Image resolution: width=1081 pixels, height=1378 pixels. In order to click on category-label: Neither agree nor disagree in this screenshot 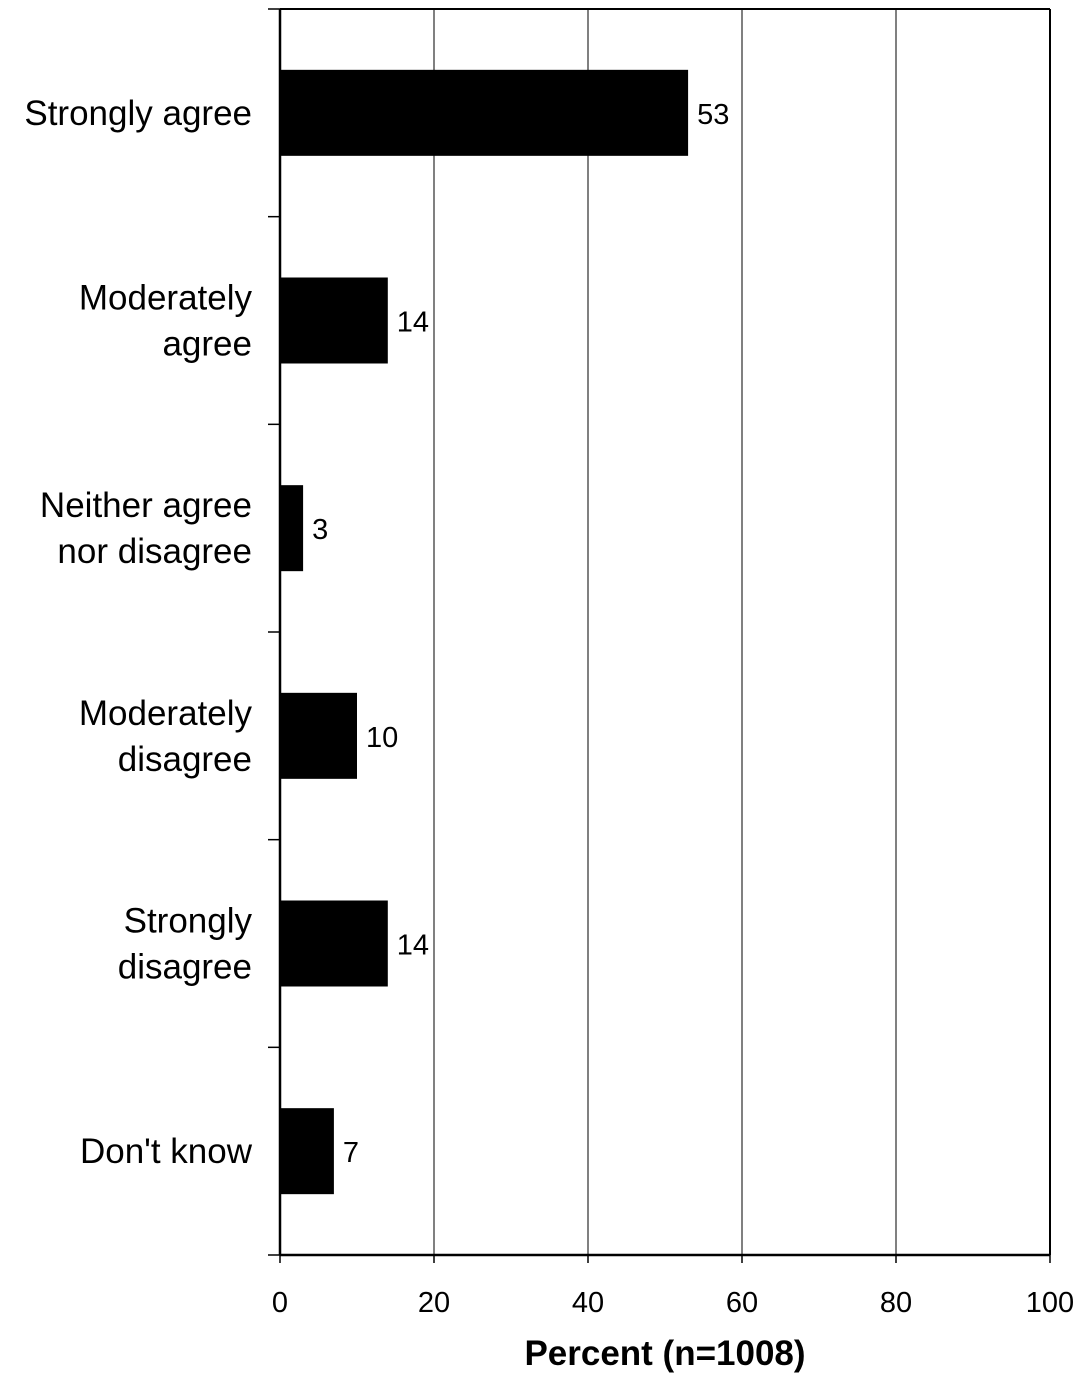, I will do `click(146, 528)`.